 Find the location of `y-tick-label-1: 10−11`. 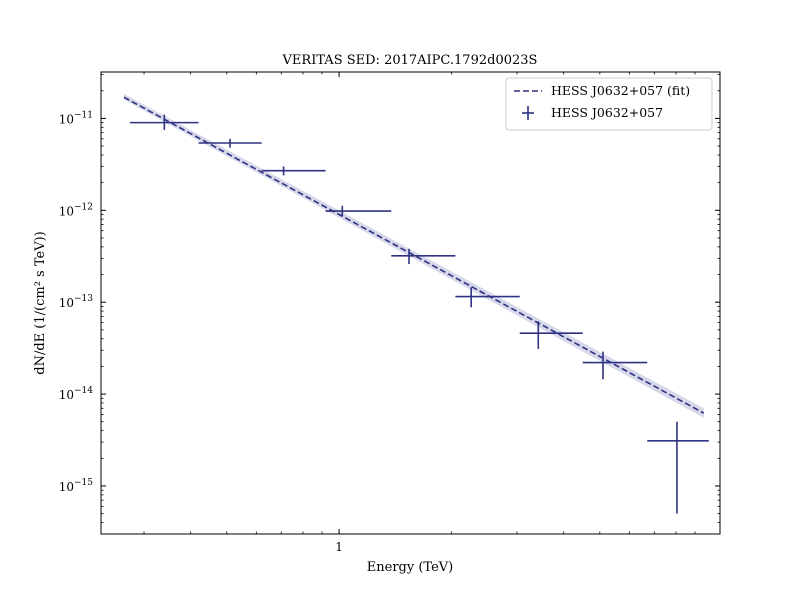

y-tick-label-1: 10−11 is located at coordinates (76, 118).